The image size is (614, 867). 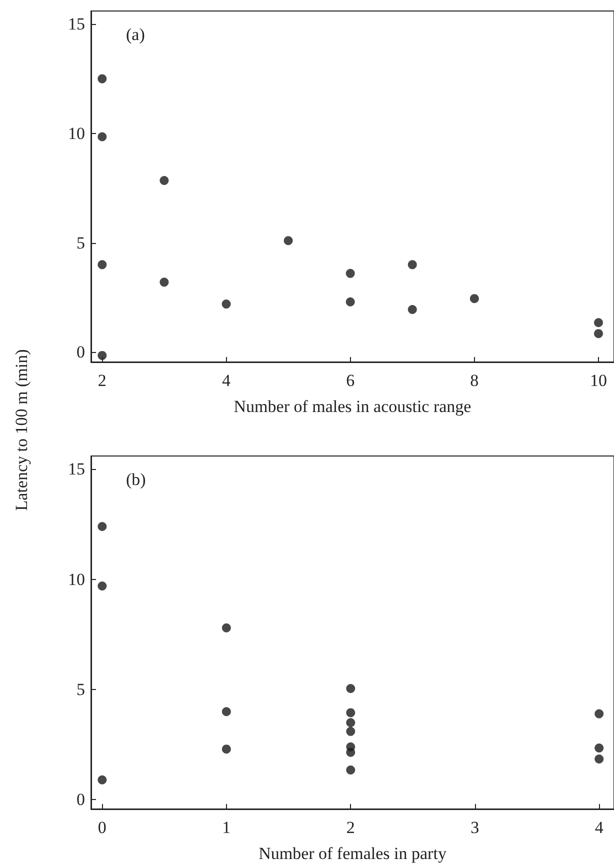 I want to click on x-axis-title: Number of males in acoustic range, so click(x=353, y=406).